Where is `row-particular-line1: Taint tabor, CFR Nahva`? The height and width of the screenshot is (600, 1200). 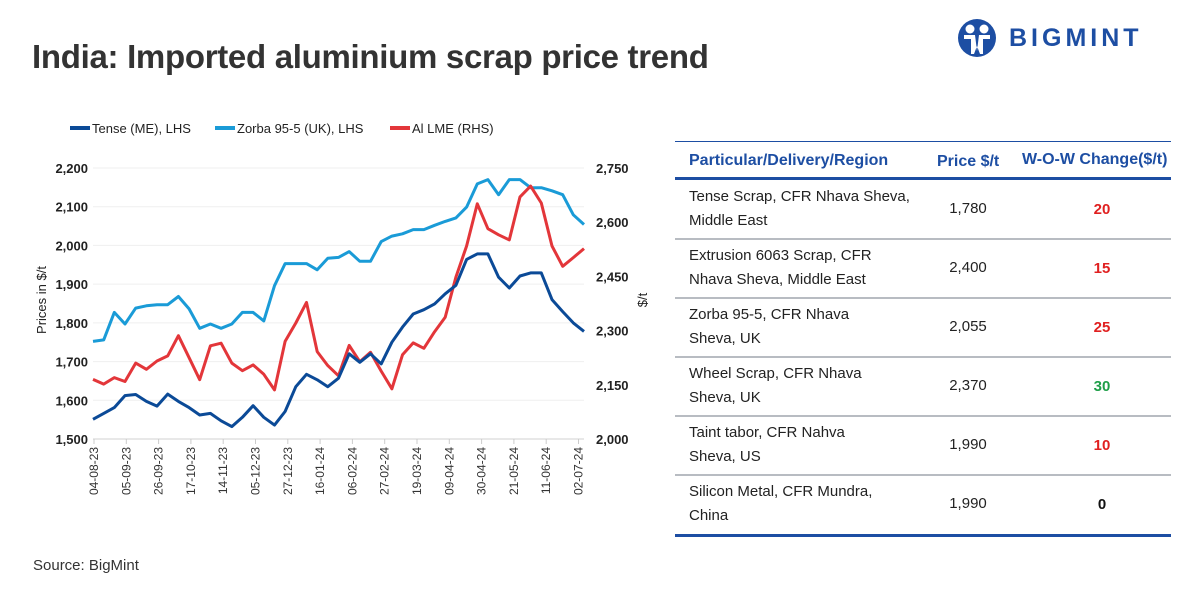 row-particular-line1: Taint tabor, CFR Nahva is located at coordinates (767, 432).